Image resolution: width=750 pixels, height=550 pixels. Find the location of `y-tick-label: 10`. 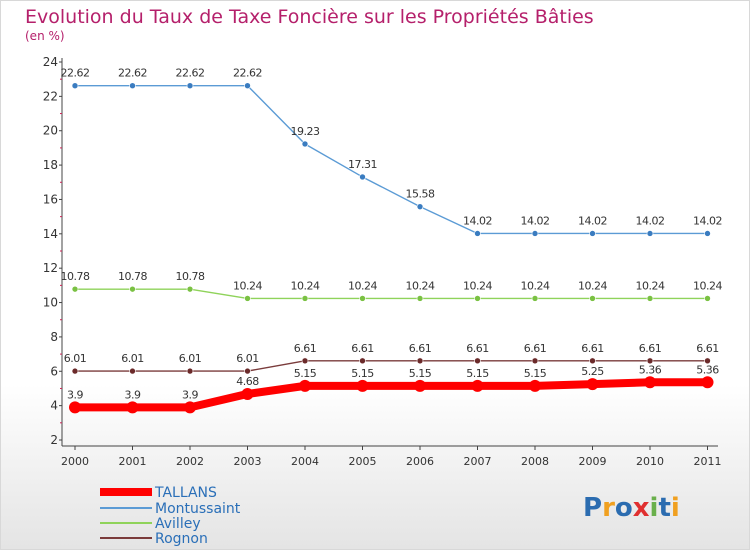

y-tick-label: 10 is located at coordinates (50, 303).